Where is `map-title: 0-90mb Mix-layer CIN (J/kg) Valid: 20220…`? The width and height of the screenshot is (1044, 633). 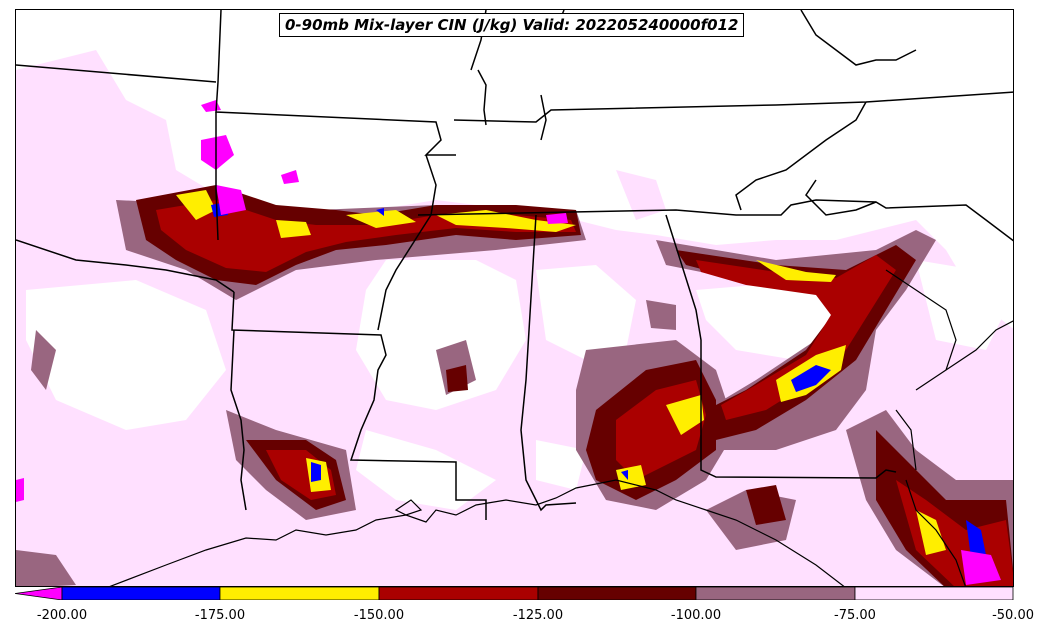
map-title: 0-90mb Mix-layer CIN (J/kg) Valid: 20220… is located at coordinates (512, 25).